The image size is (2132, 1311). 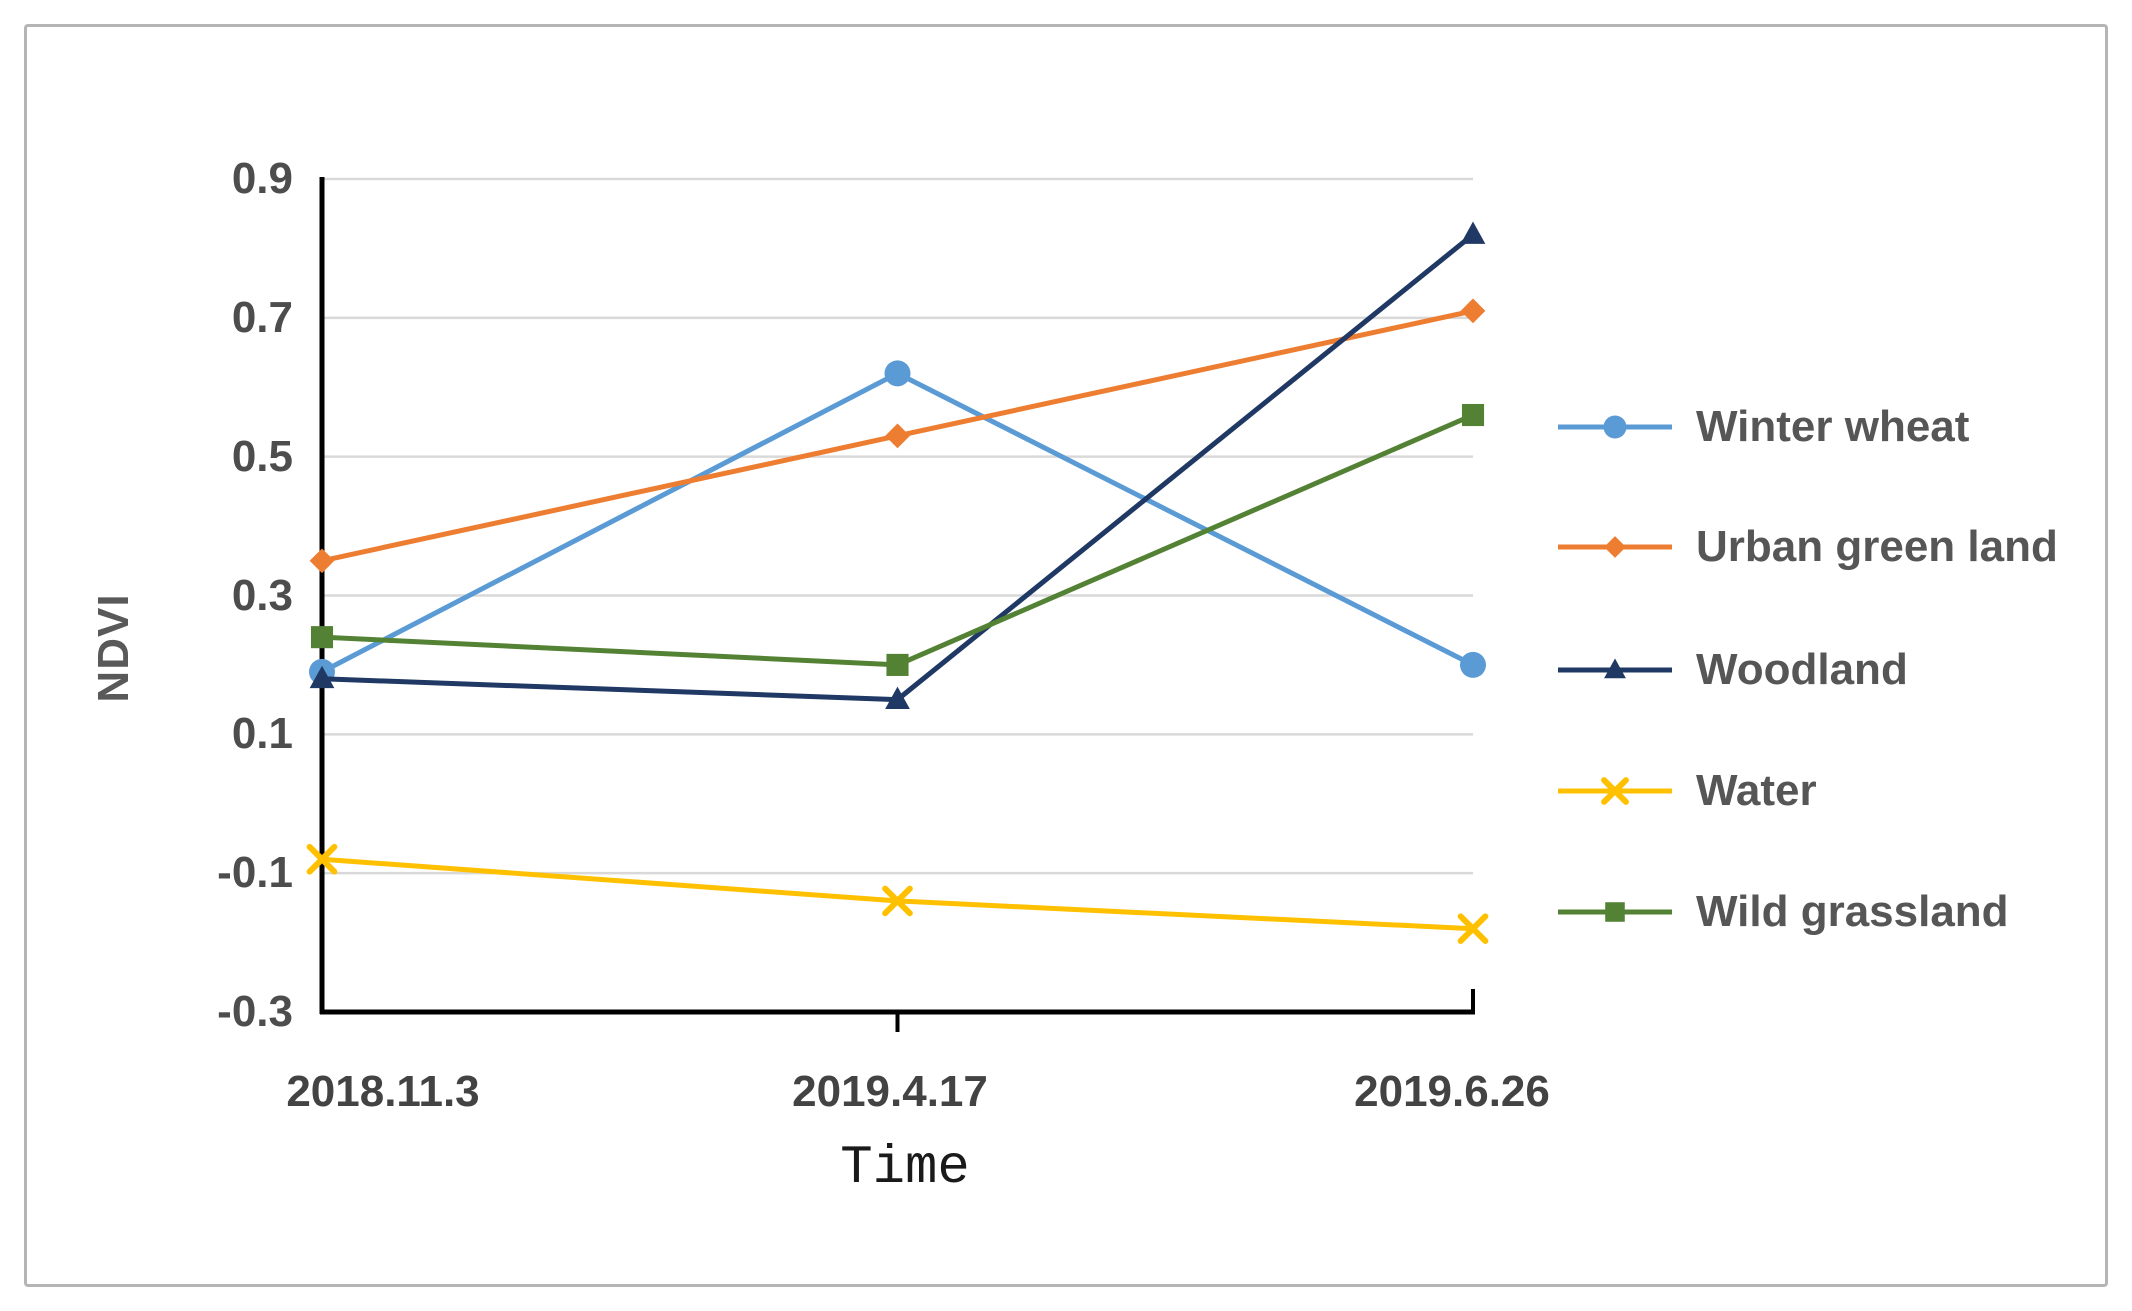 I want to click on urban-green-land-legend-marker, so click(x=1615, y=547).